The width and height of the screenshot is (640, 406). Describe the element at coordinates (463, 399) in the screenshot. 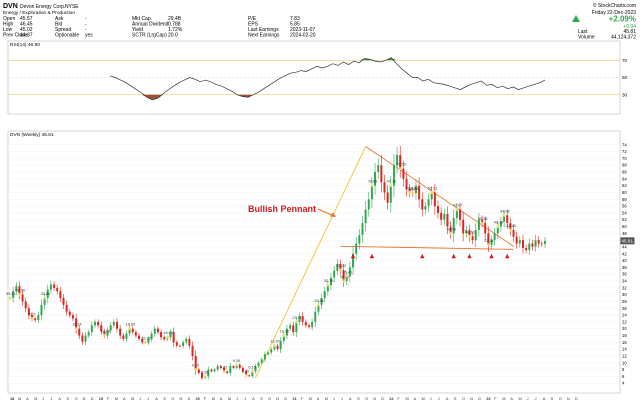

I see `x-axis-label: O` at that location.